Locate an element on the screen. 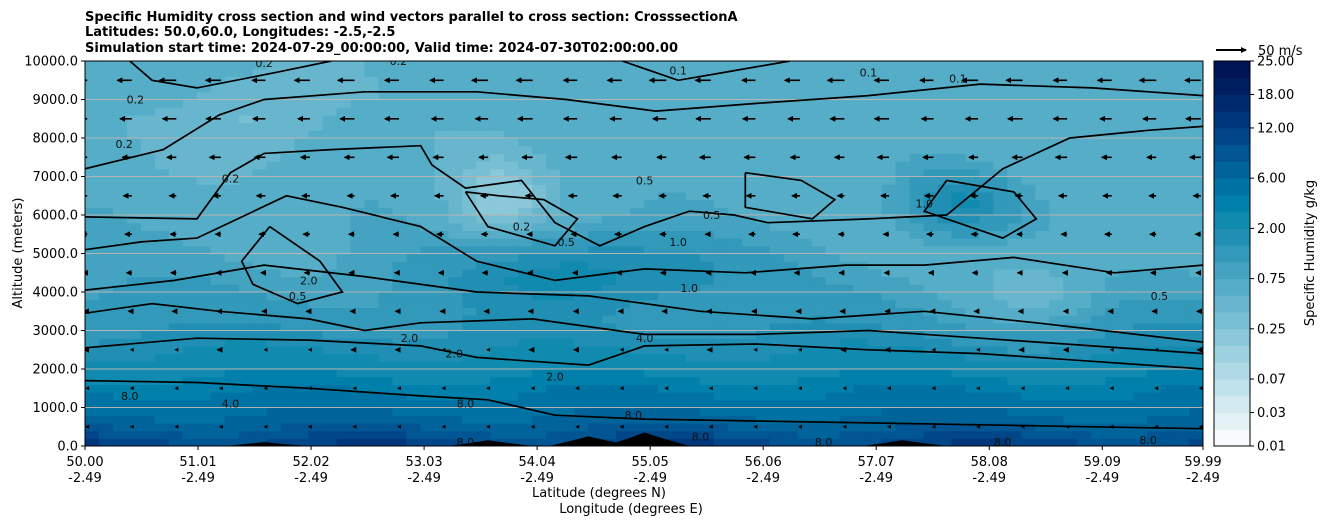 The width and height of the screenshot is (1326, 526). contour-label: 0.2 is located at coordinates (264, 63).